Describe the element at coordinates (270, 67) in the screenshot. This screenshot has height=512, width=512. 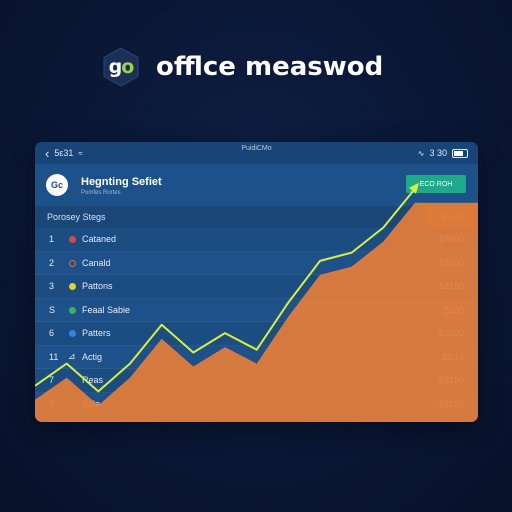
I see `brand-name: offlce measwod` at that location.